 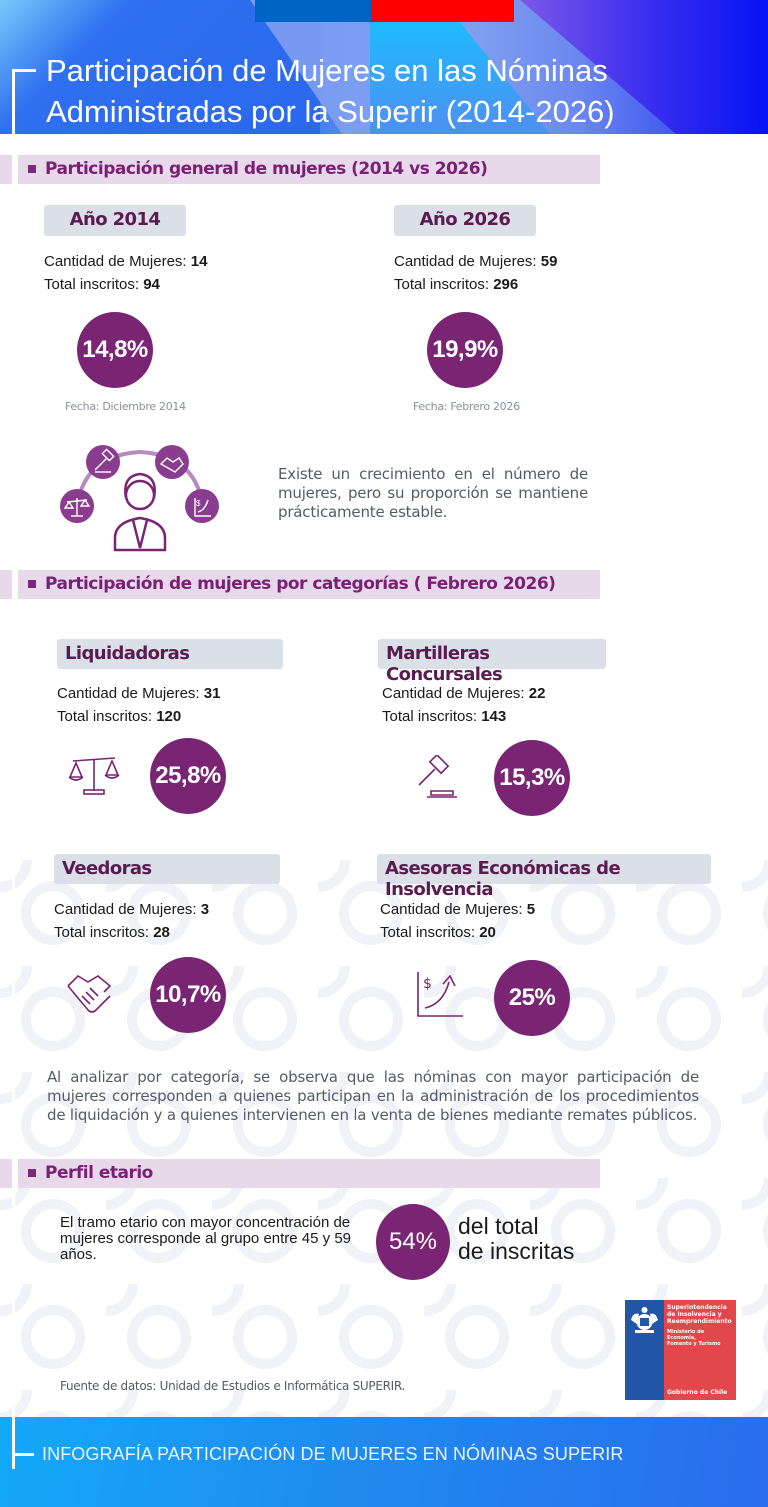 I want to click on category-label-martilleras: Martilleras Concursales, so click(x=492, y=662).